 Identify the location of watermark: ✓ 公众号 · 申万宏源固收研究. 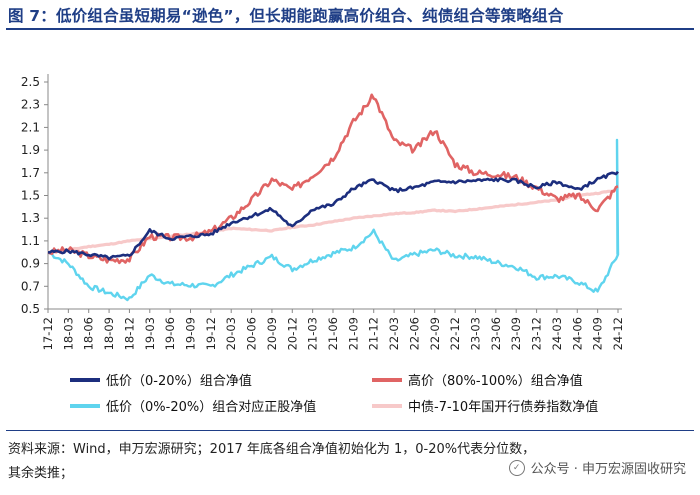
(597, 467).